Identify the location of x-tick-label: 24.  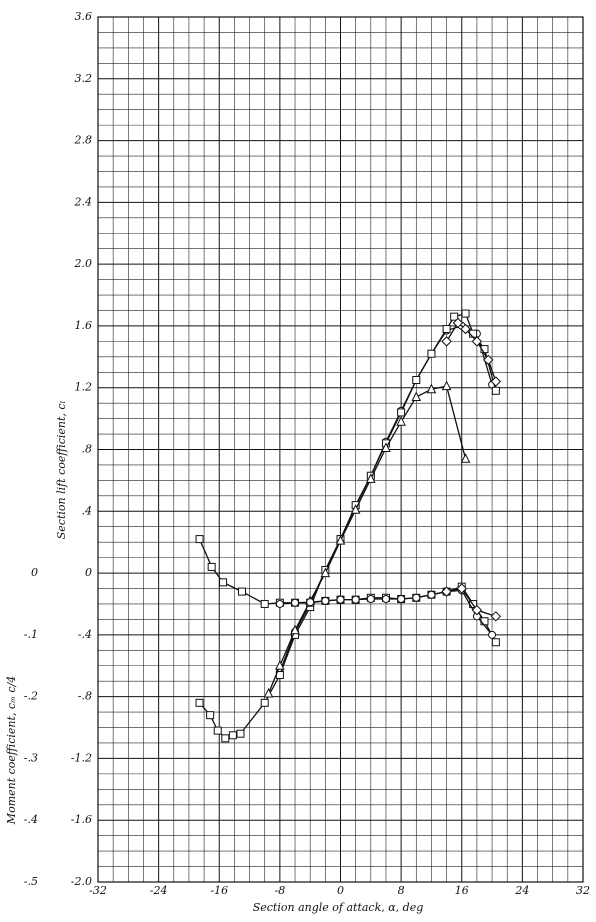
(521, 890).